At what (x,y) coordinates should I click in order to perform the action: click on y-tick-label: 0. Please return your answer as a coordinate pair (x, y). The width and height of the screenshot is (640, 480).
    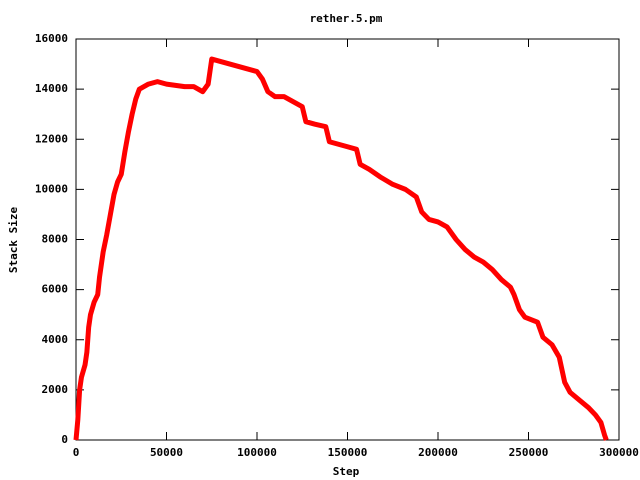
    Looking at the image, I should click on (64, 439).